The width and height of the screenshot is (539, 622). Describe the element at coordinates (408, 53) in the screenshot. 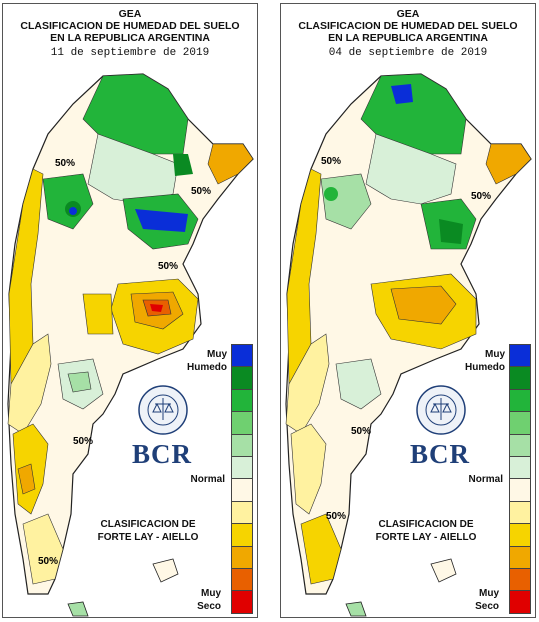

I see `panel-date: 04 de septiembre de 2019` at that location.